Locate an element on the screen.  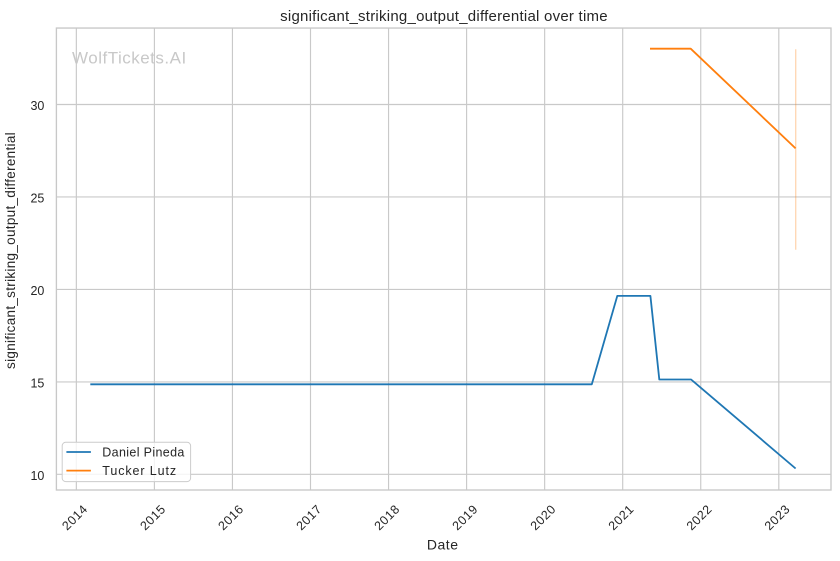
svg-text: 15 is located at coordinates (37, 384).